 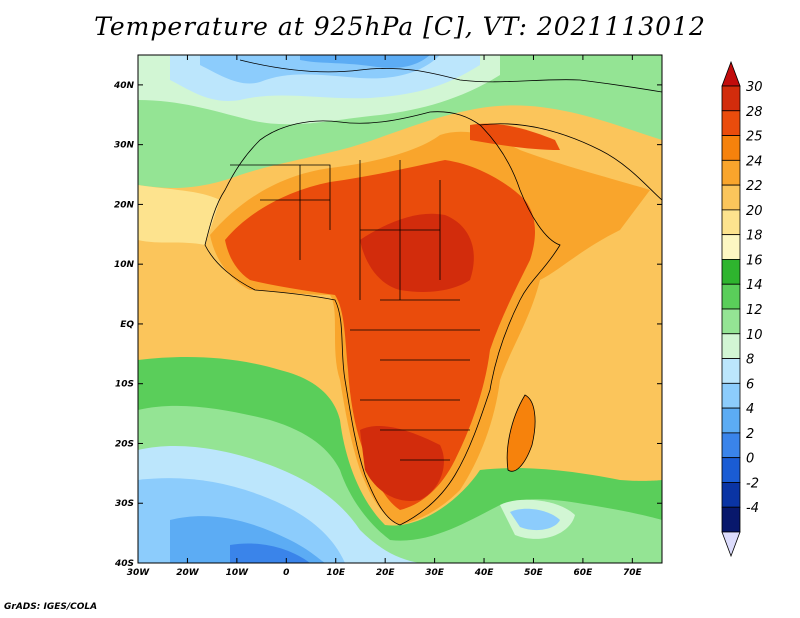 I want to click on madagascar-coast, so click(x=521, y=433).